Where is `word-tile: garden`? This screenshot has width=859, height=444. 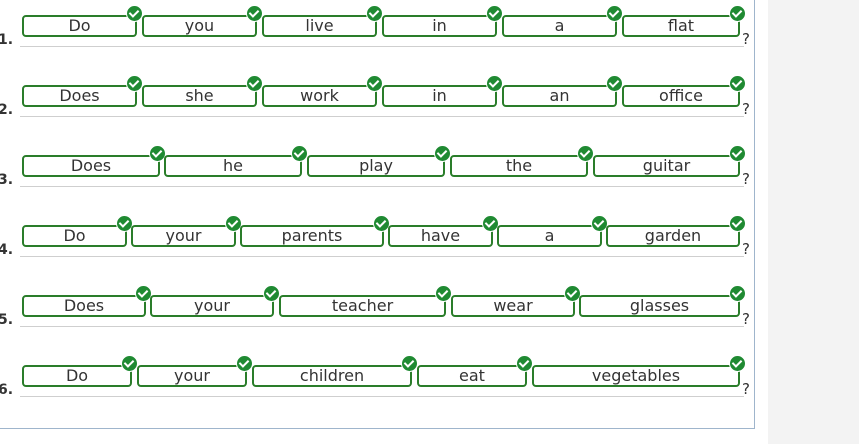 word-tile: garden is located at coordinates (676, 231).